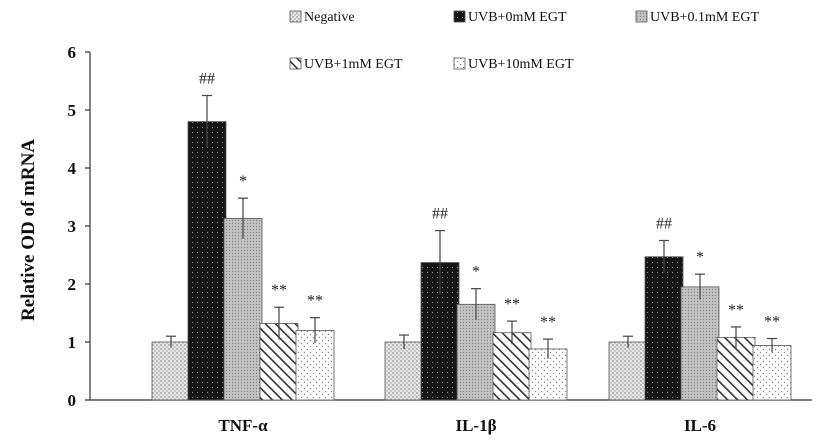 The width and height of the screenshot is (816, 444). Describe the element at coordinates (521, 64) in the screenshot. I see `legend-label: UVB+10mM EGT` at that location.